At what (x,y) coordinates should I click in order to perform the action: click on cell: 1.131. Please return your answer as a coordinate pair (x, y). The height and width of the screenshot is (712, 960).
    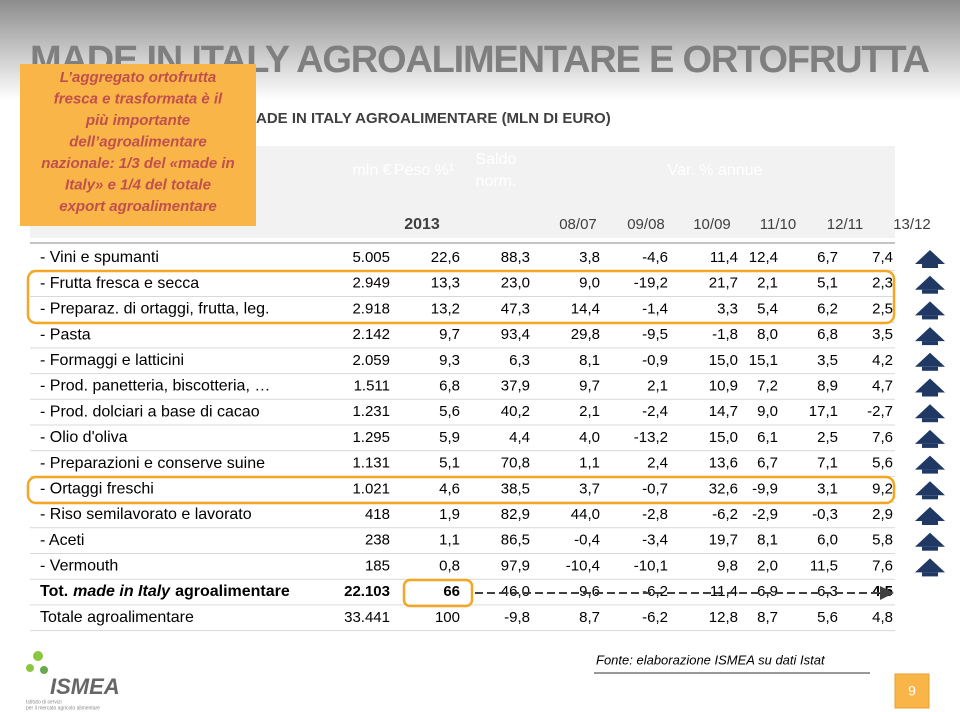
    Looking at the image, I should click on (371, 463).